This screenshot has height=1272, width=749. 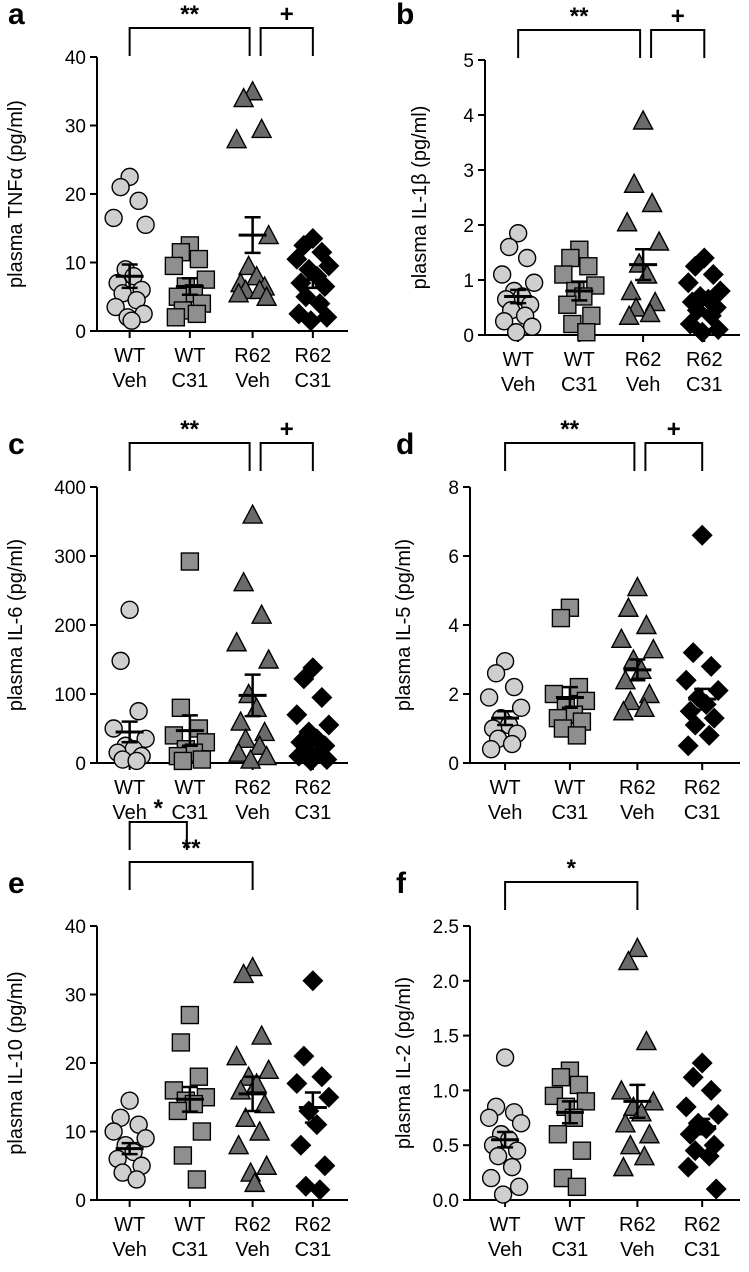 What do you see at coordinates (75, 195) in the screenshot?
I see `y-tick-label: 20` at bounding box center [75, 195].